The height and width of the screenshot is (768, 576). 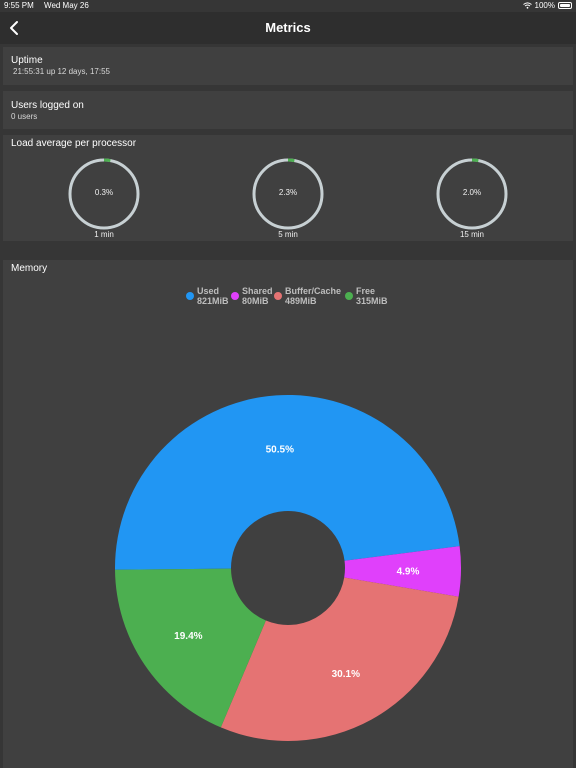 I want to click on donut-slice-shared, so click(x=402, y=571).